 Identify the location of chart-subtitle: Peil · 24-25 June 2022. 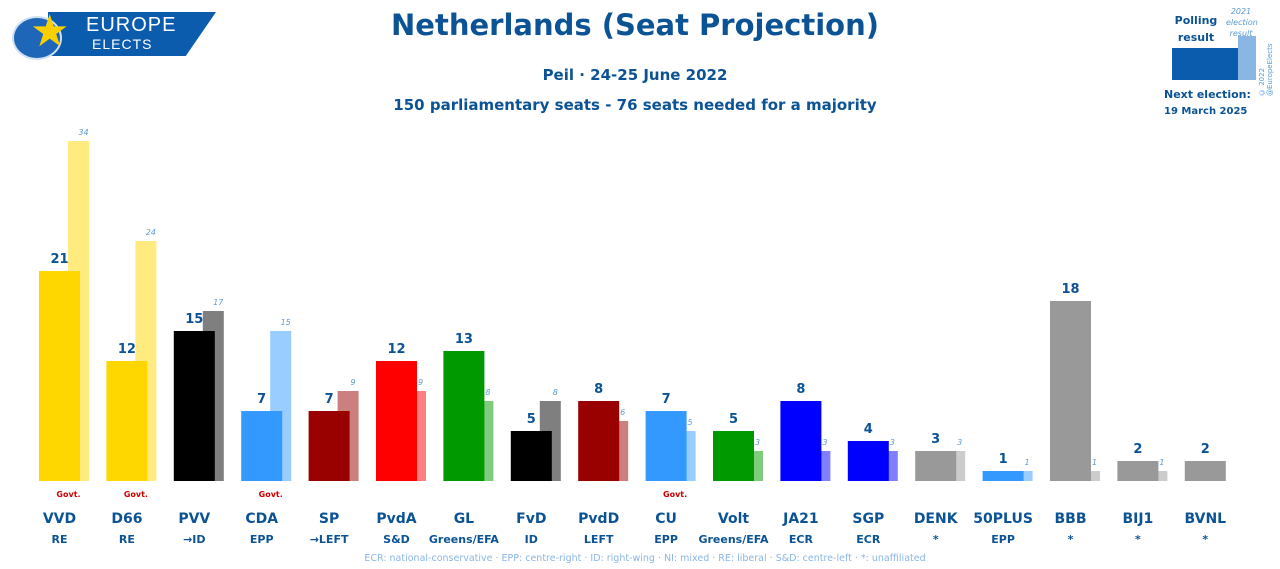
(635, 75).